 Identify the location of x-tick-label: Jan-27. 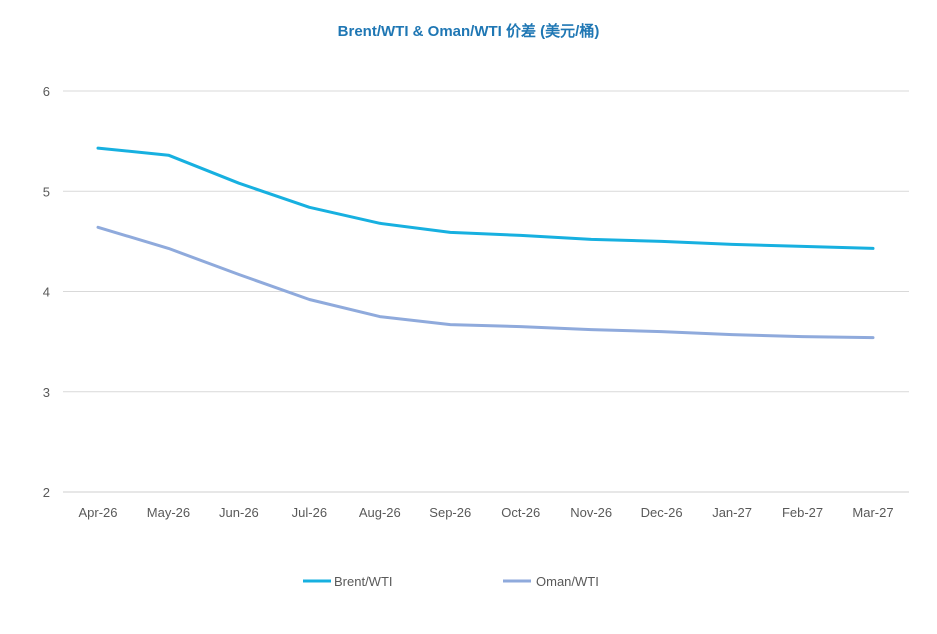
(732, 512).